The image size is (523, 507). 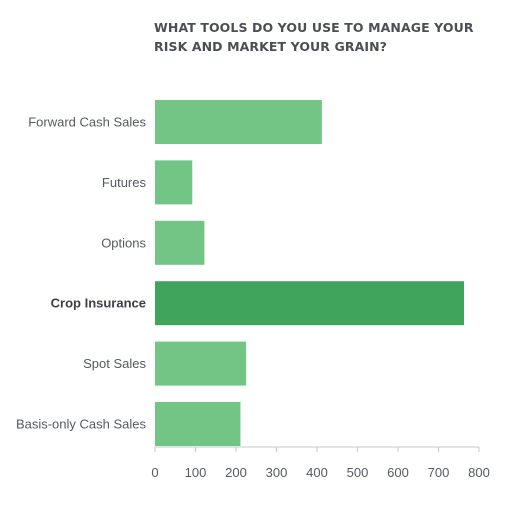 What do you see at coordinates (198, 424) in the screenshot?
I see `bar-basis-only-cash-sales` at bounding box center [198, 424].